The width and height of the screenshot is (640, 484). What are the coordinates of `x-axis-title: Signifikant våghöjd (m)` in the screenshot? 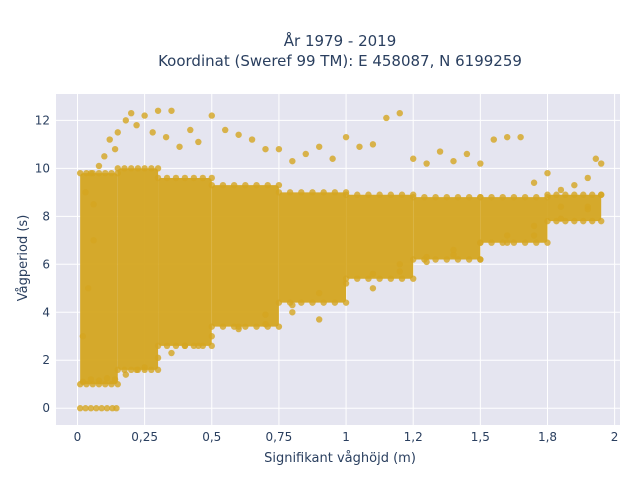 It's located at (340, 458).